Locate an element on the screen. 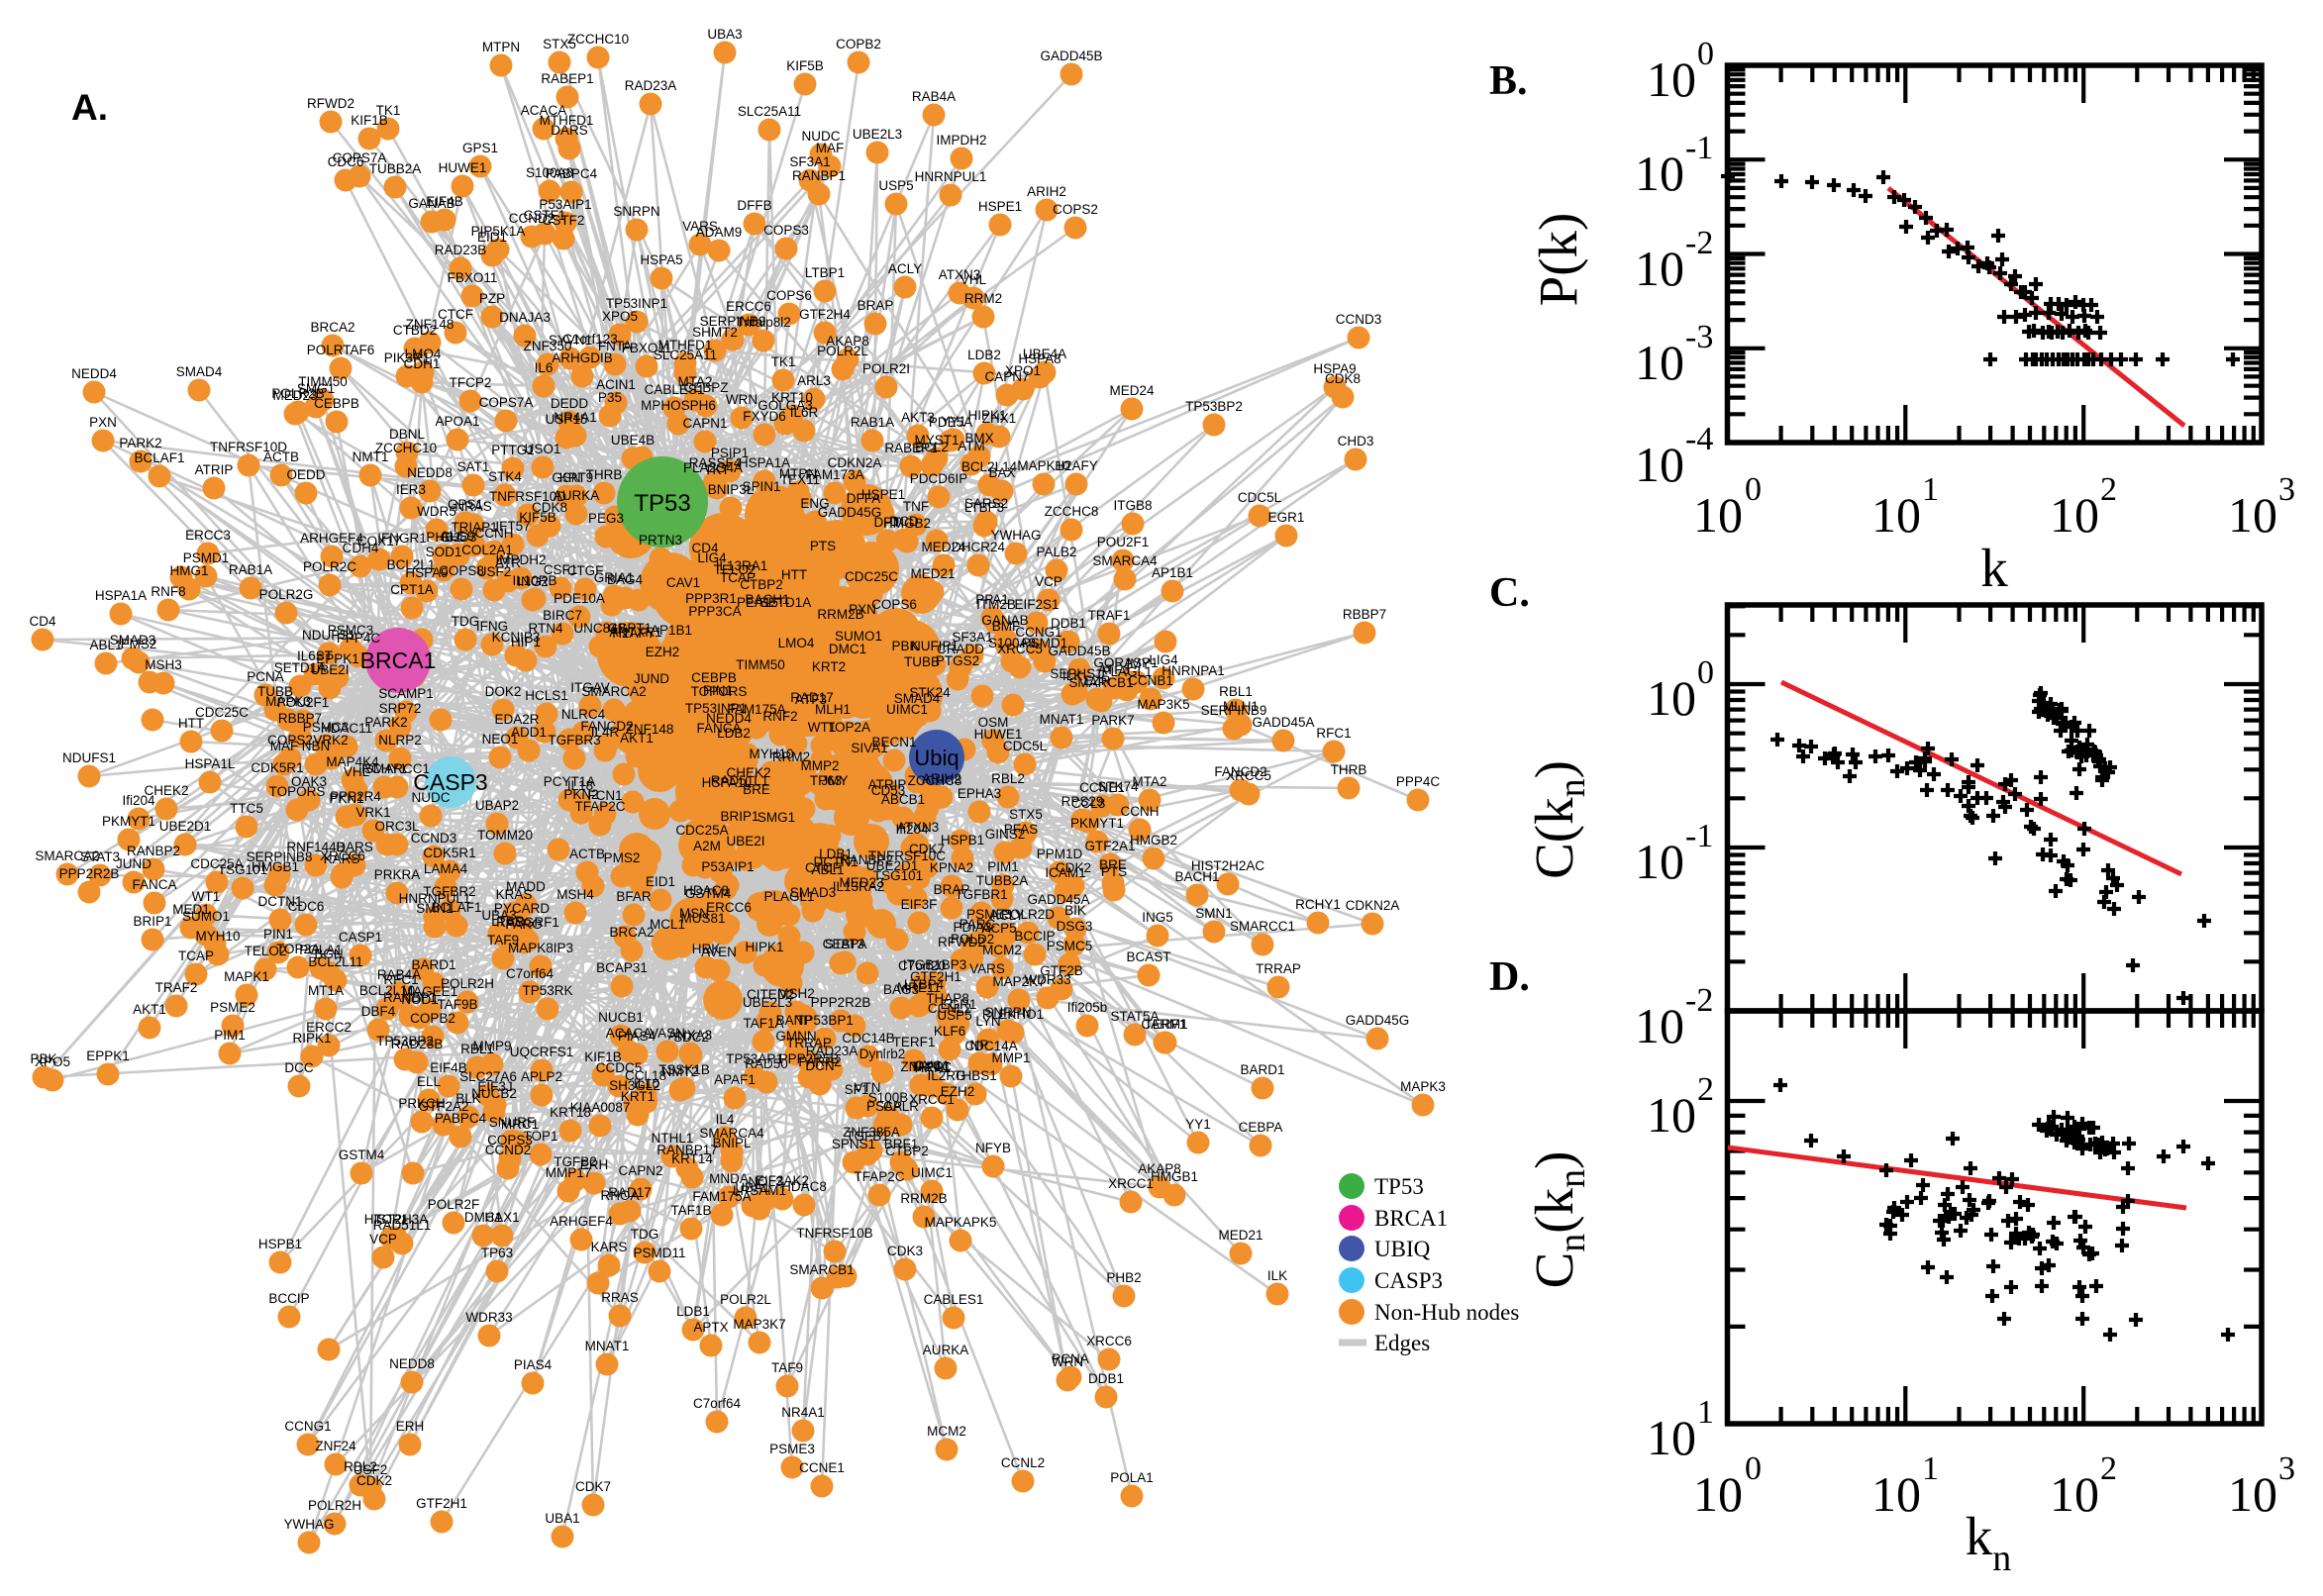 The width and height of the screenshot is (2323, 1596). svg-text: ACLY is located at coordinates (905, 268).